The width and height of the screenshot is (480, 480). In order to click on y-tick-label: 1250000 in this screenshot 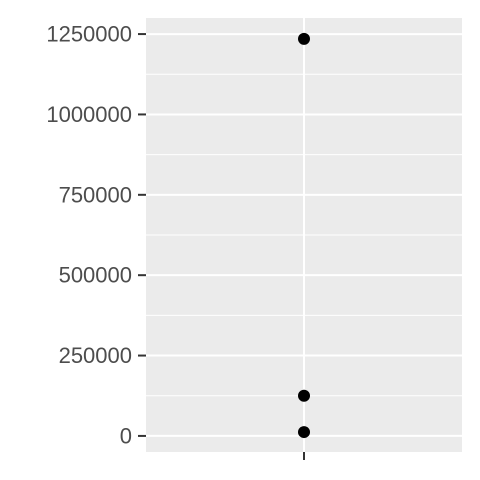, I will do `click(89, 34)`.